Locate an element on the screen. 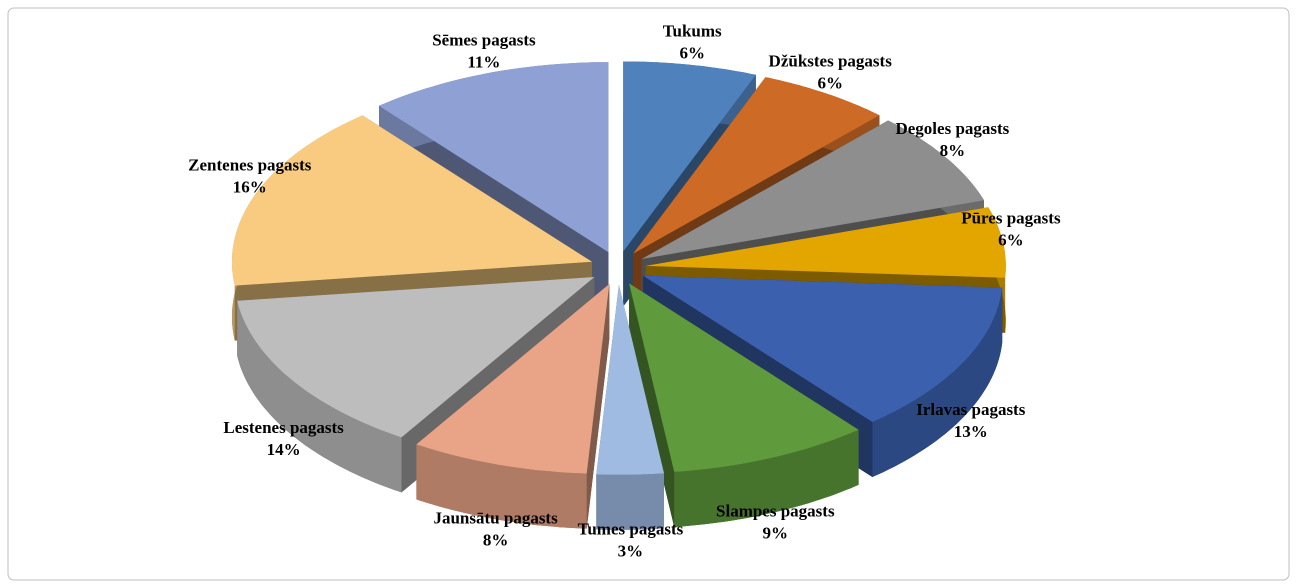 This screenshot has height=584, width=1297. slice-label: Pūres pagasts is located at coordinates (1011, 218).